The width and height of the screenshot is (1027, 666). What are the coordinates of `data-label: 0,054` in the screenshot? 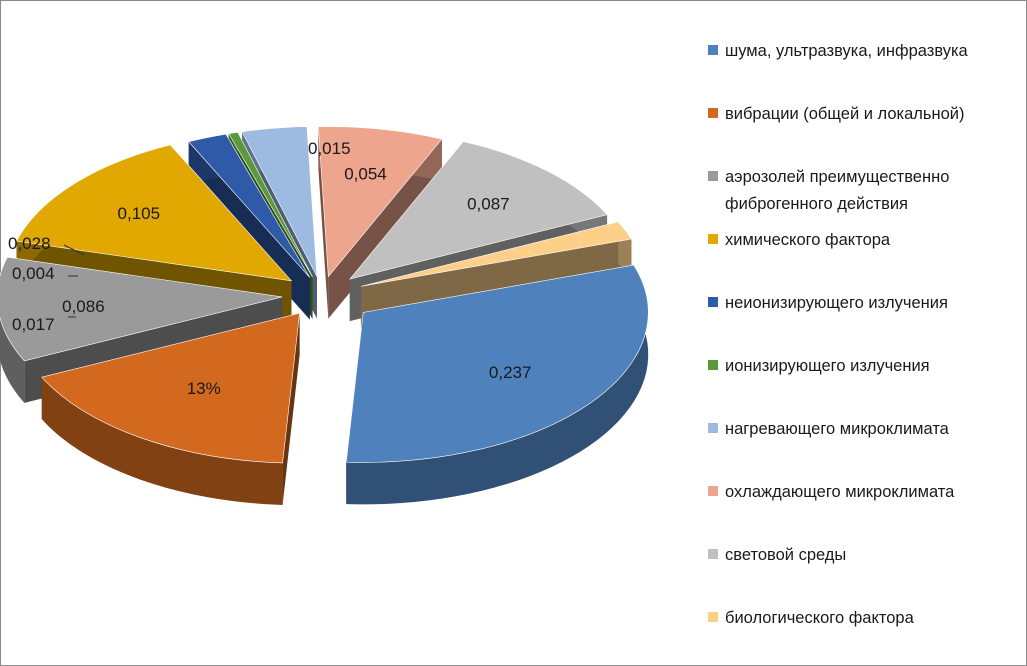 It's located at (365, 173).